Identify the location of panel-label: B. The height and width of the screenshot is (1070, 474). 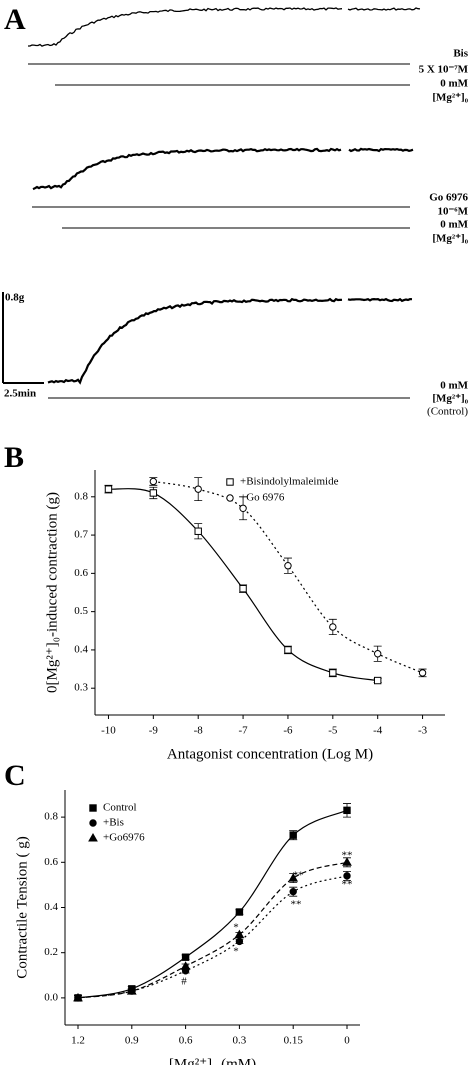
(14, 457).